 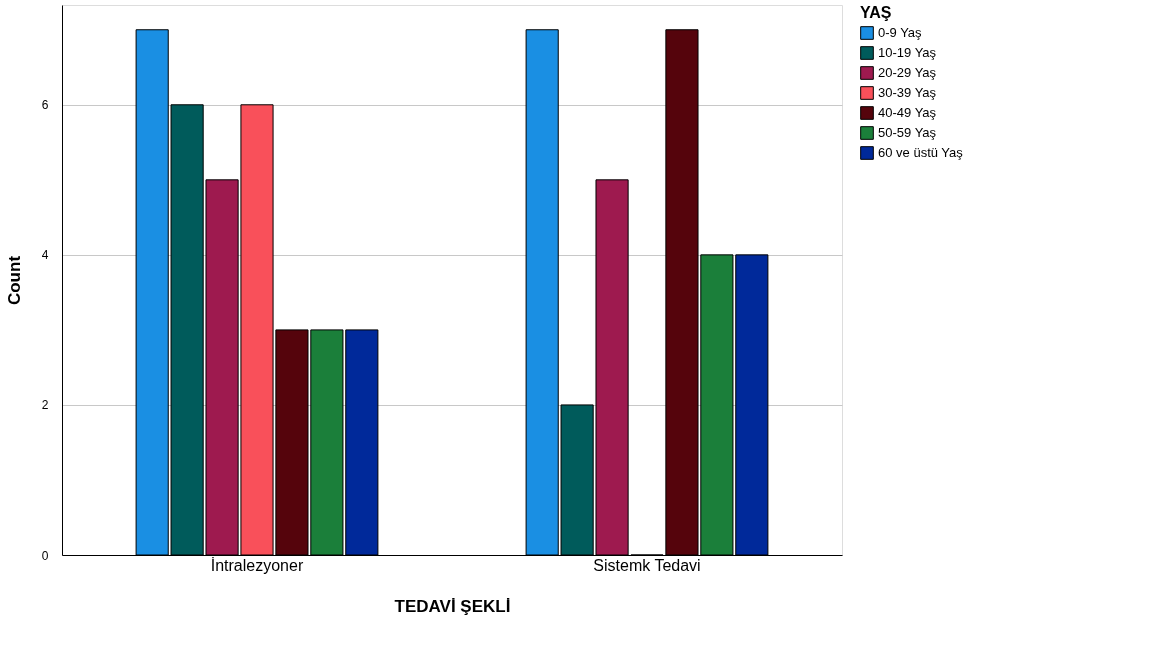 I want to click on y-axis-title: Count, so click(x=14, y=280).